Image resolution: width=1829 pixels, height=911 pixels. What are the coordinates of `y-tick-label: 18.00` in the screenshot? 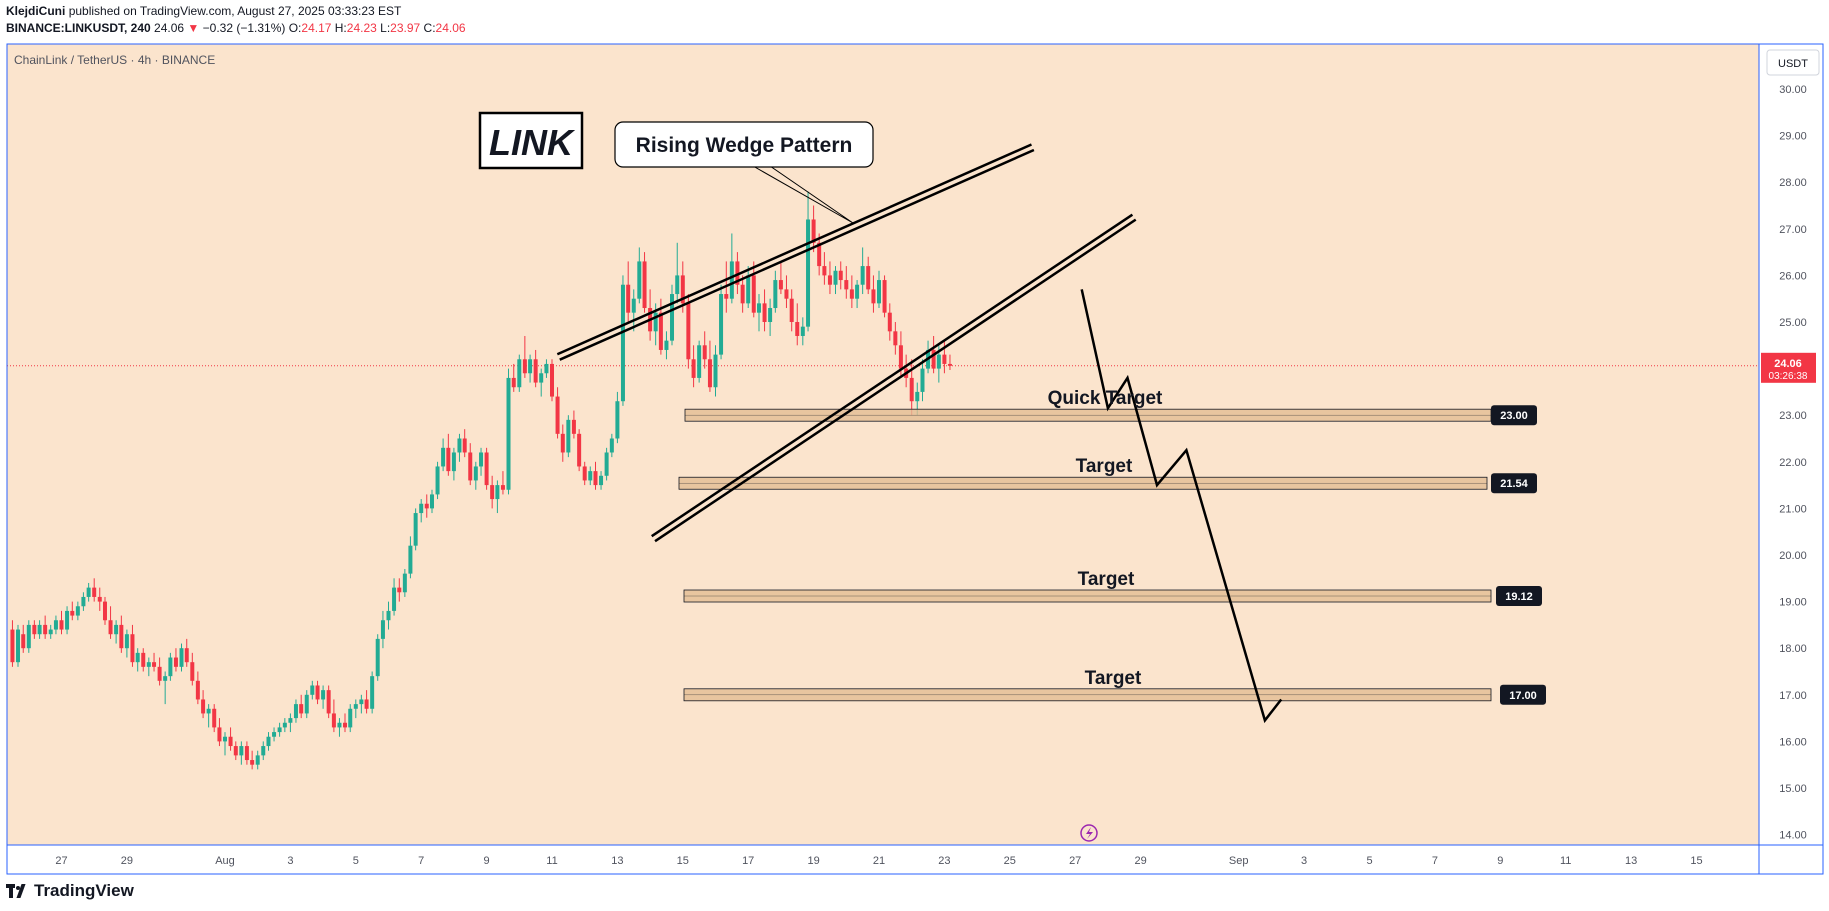 It's located at (1793, 649).